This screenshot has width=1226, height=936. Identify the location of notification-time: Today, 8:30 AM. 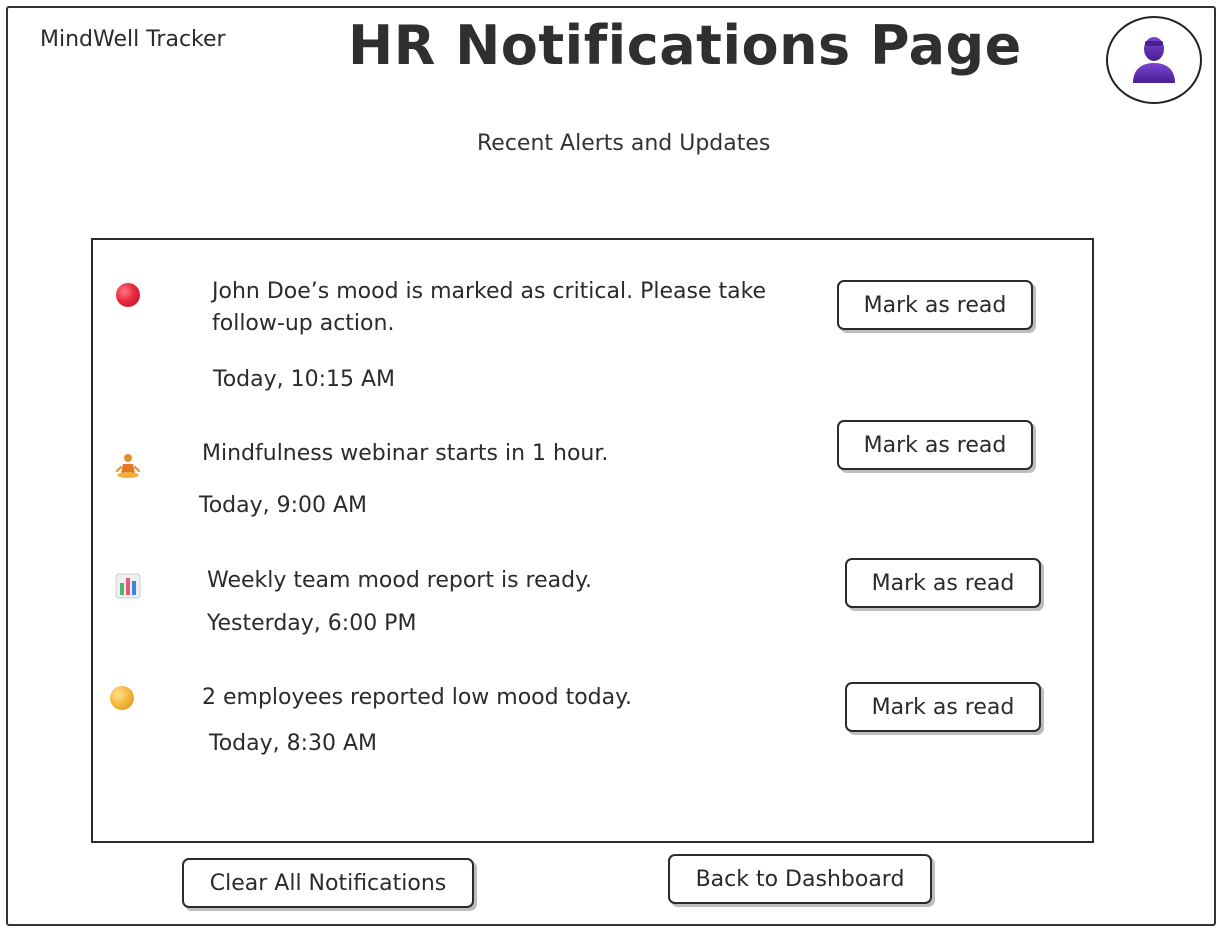
(293, 743).